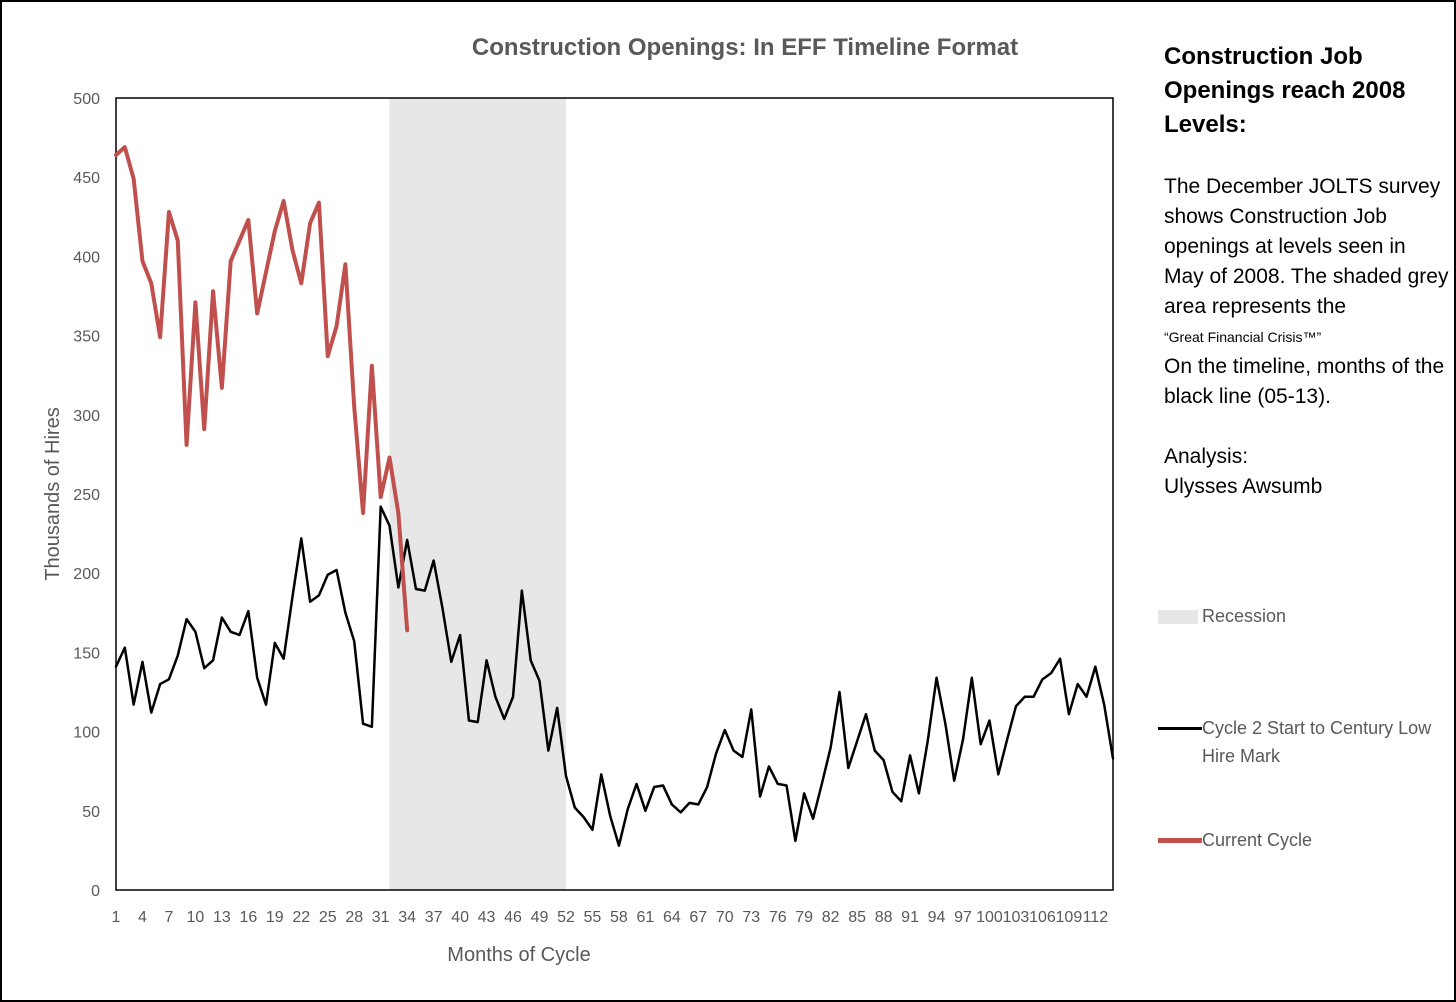  Describe the element at coordinates (540, 917) in the screenshot. I see `x-tick-label: 49` at that location.